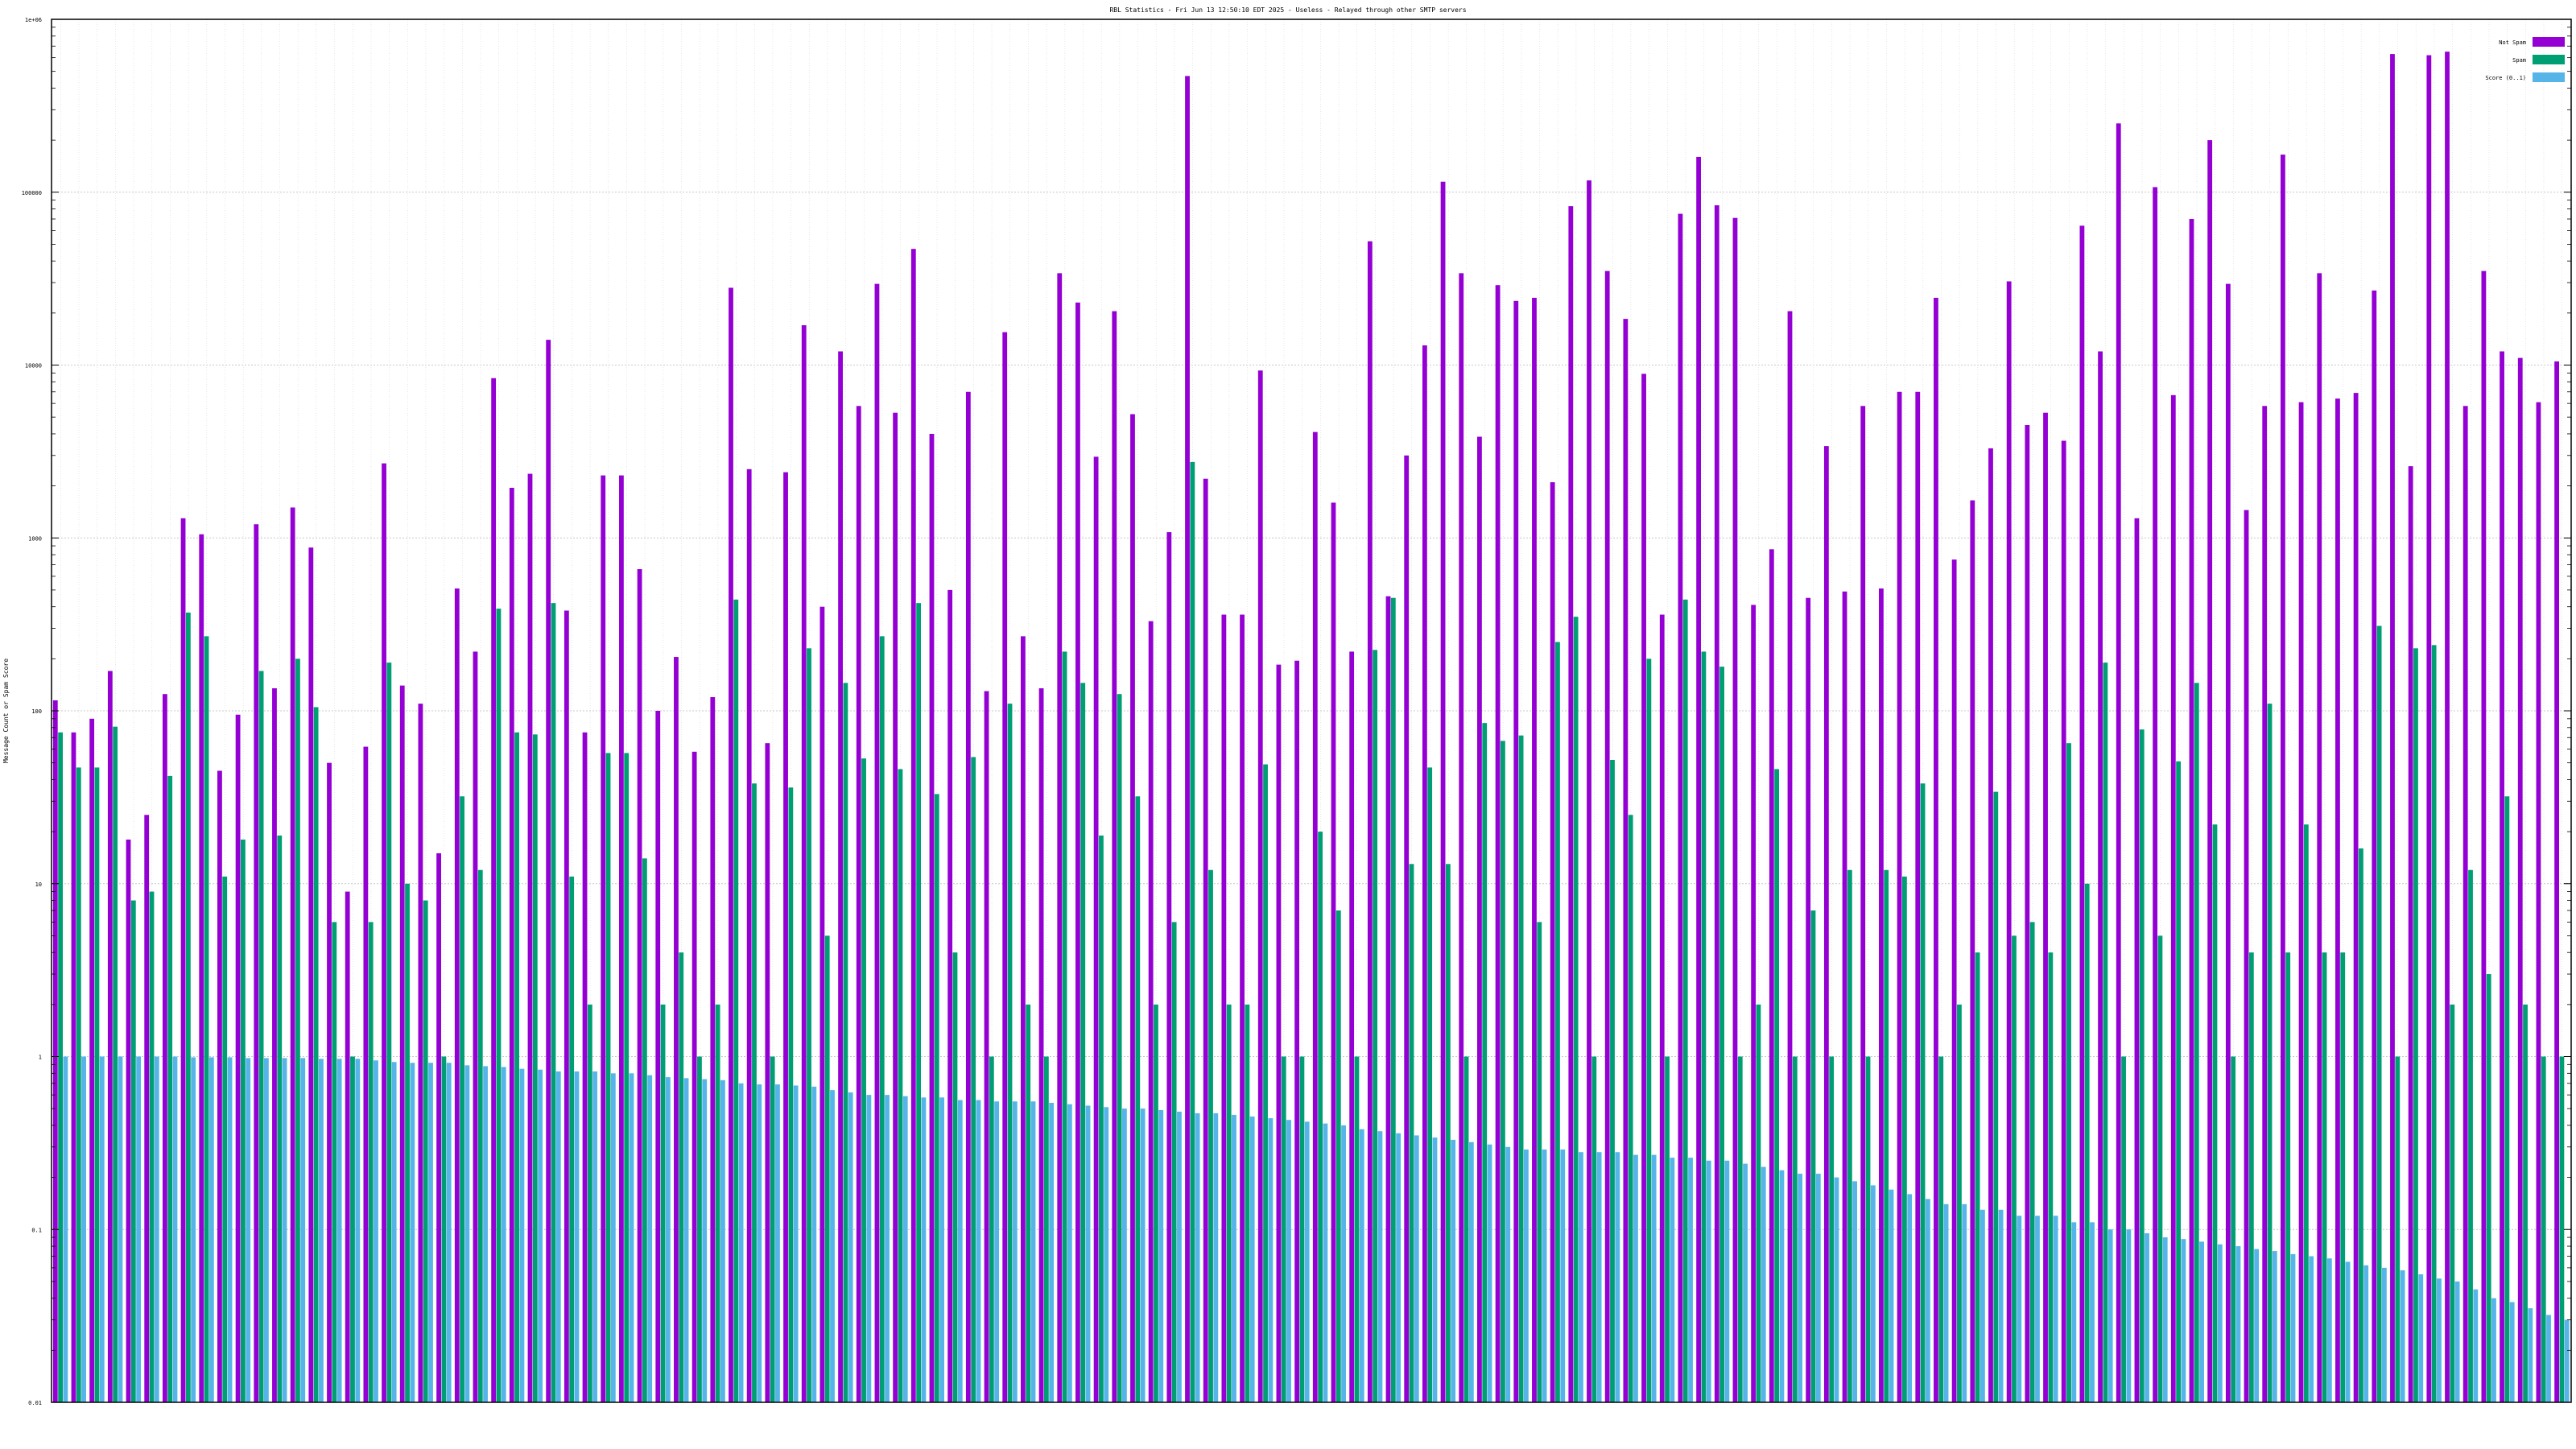  I want to click on y-tick-label: 10000, so click(33, 366).